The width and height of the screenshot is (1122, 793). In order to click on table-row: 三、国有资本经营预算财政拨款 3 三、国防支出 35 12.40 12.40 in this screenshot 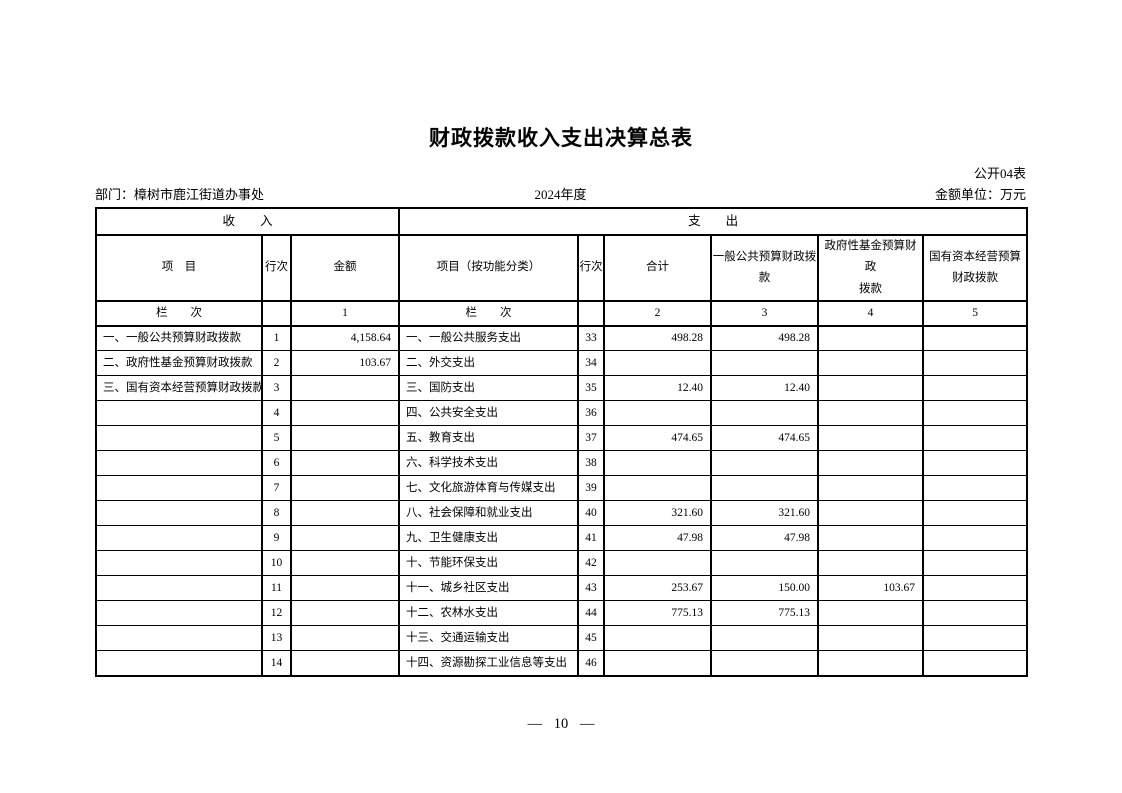, I will do `click(562, 388)`.